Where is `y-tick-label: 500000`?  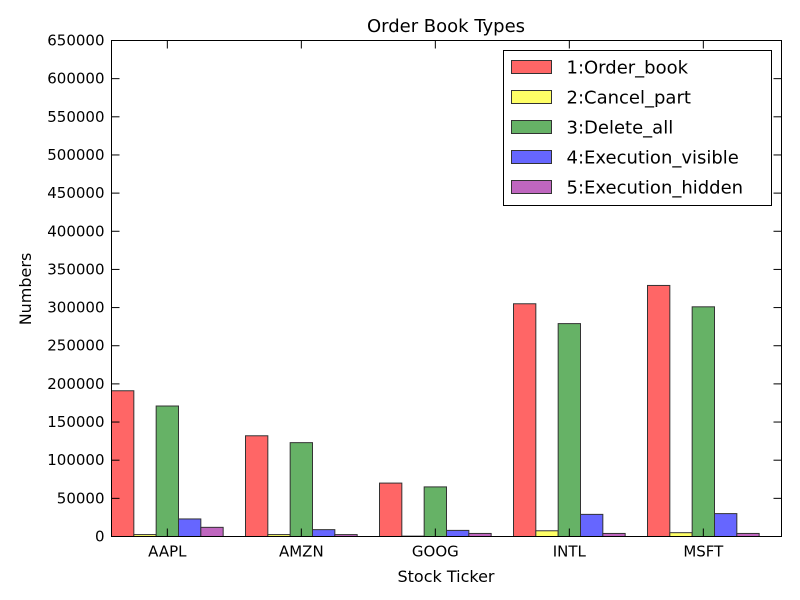
y-tick-label: 500000 is located at coordinates (75, 155).